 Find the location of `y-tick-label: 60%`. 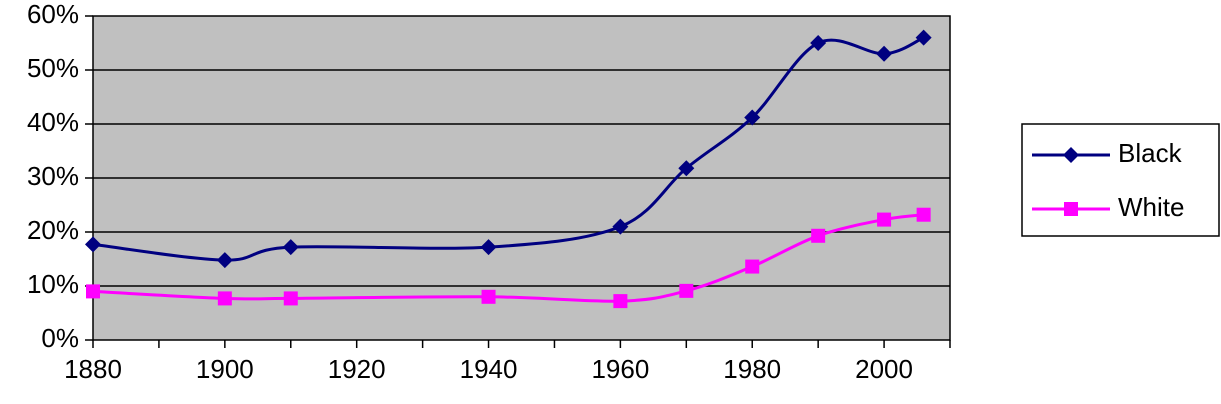

y-tick-label: 60% is located at coordinates (53, 14).